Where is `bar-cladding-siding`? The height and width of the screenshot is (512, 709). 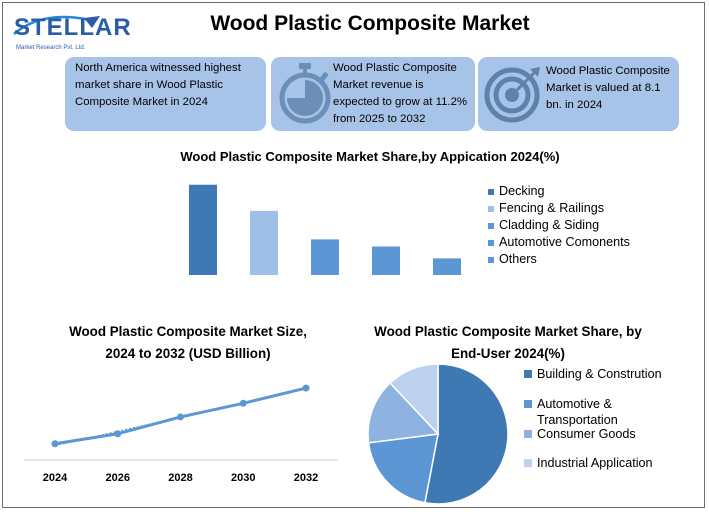
bar-cladding-siding is located at coordinates (325, 257).